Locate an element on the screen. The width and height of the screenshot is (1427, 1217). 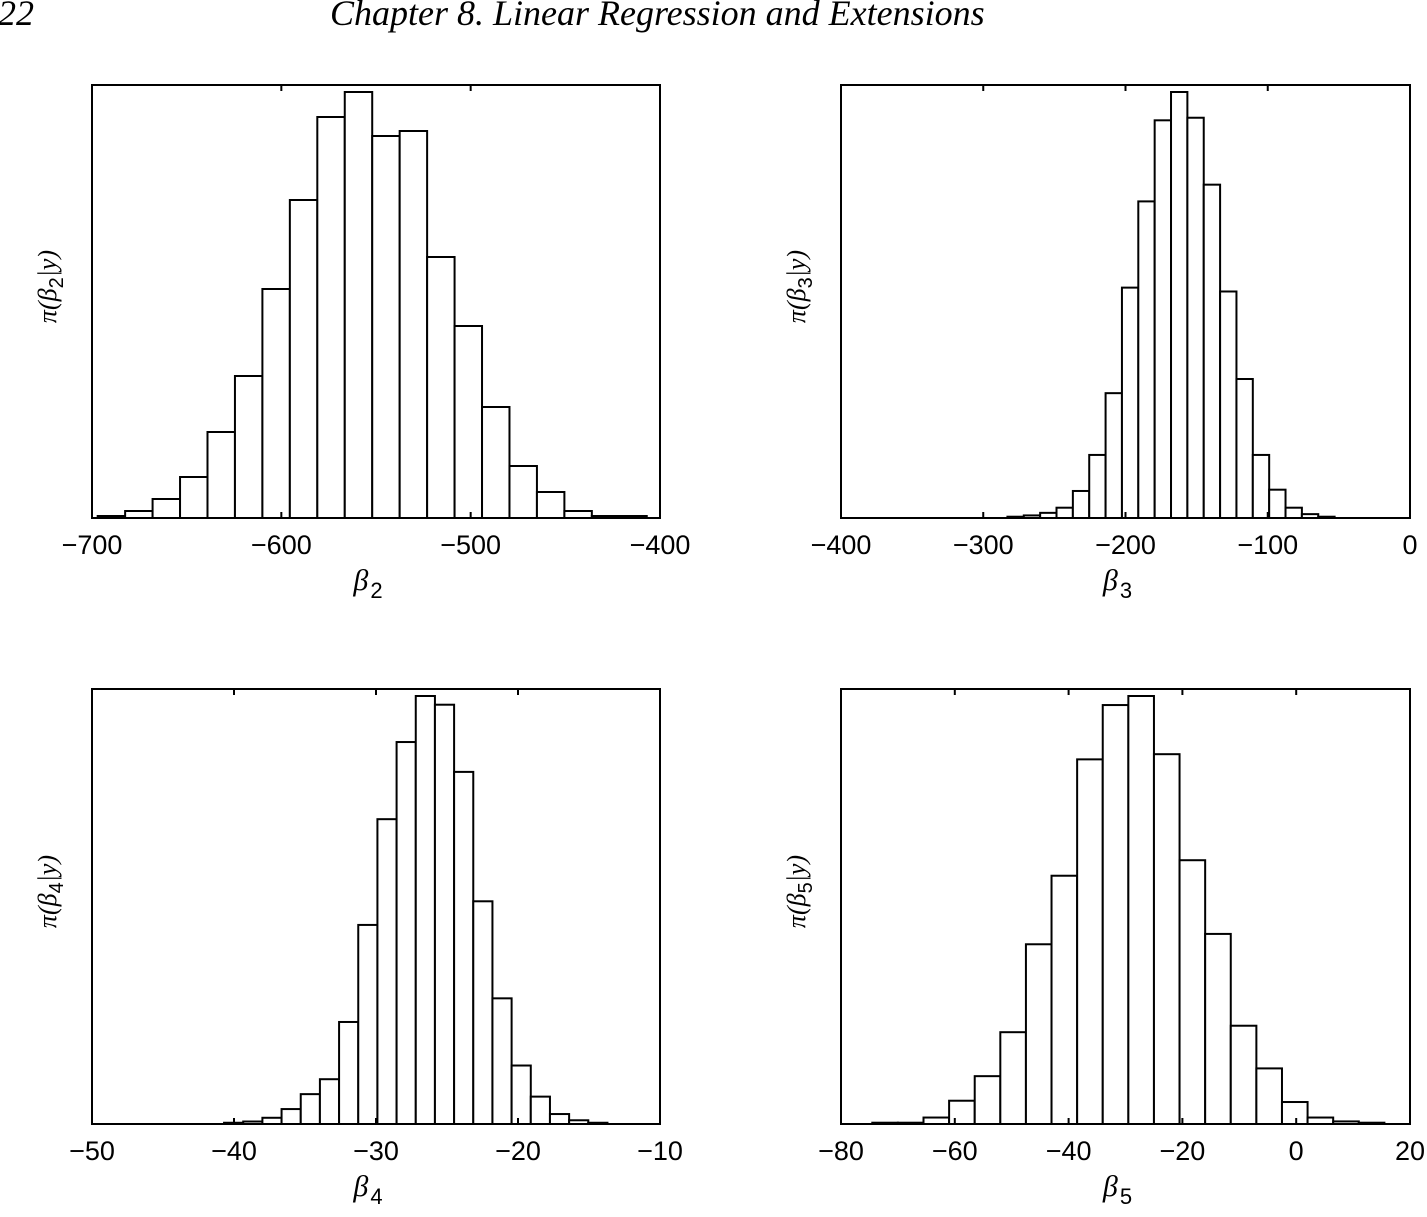
x-tick-label: 20 is located at coordinates (1410, 1151).